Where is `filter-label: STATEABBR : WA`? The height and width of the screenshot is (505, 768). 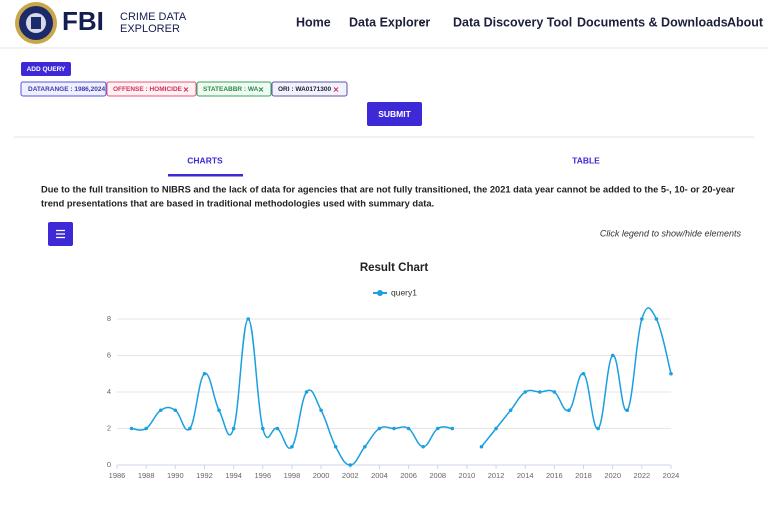
filter-label: STATEABBR : WA is located at coordinates (231, 89).